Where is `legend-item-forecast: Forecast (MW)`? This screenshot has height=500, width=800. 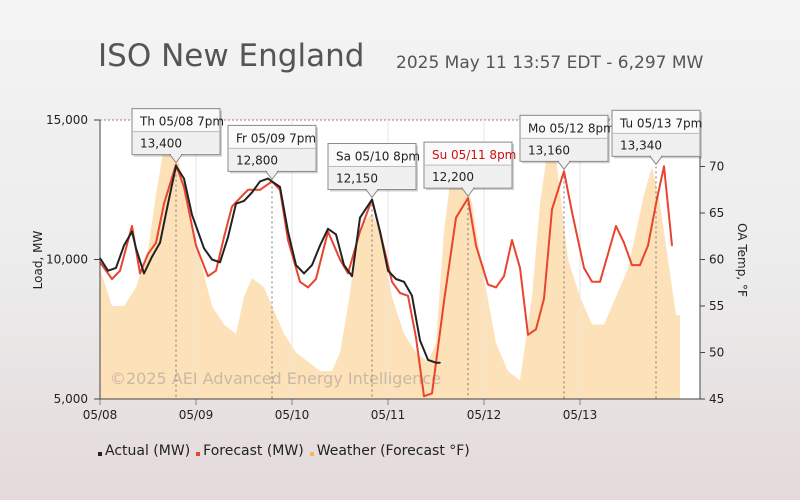 legend-item-forecast: Forecast (MW) is located at coordinates (250, 451).